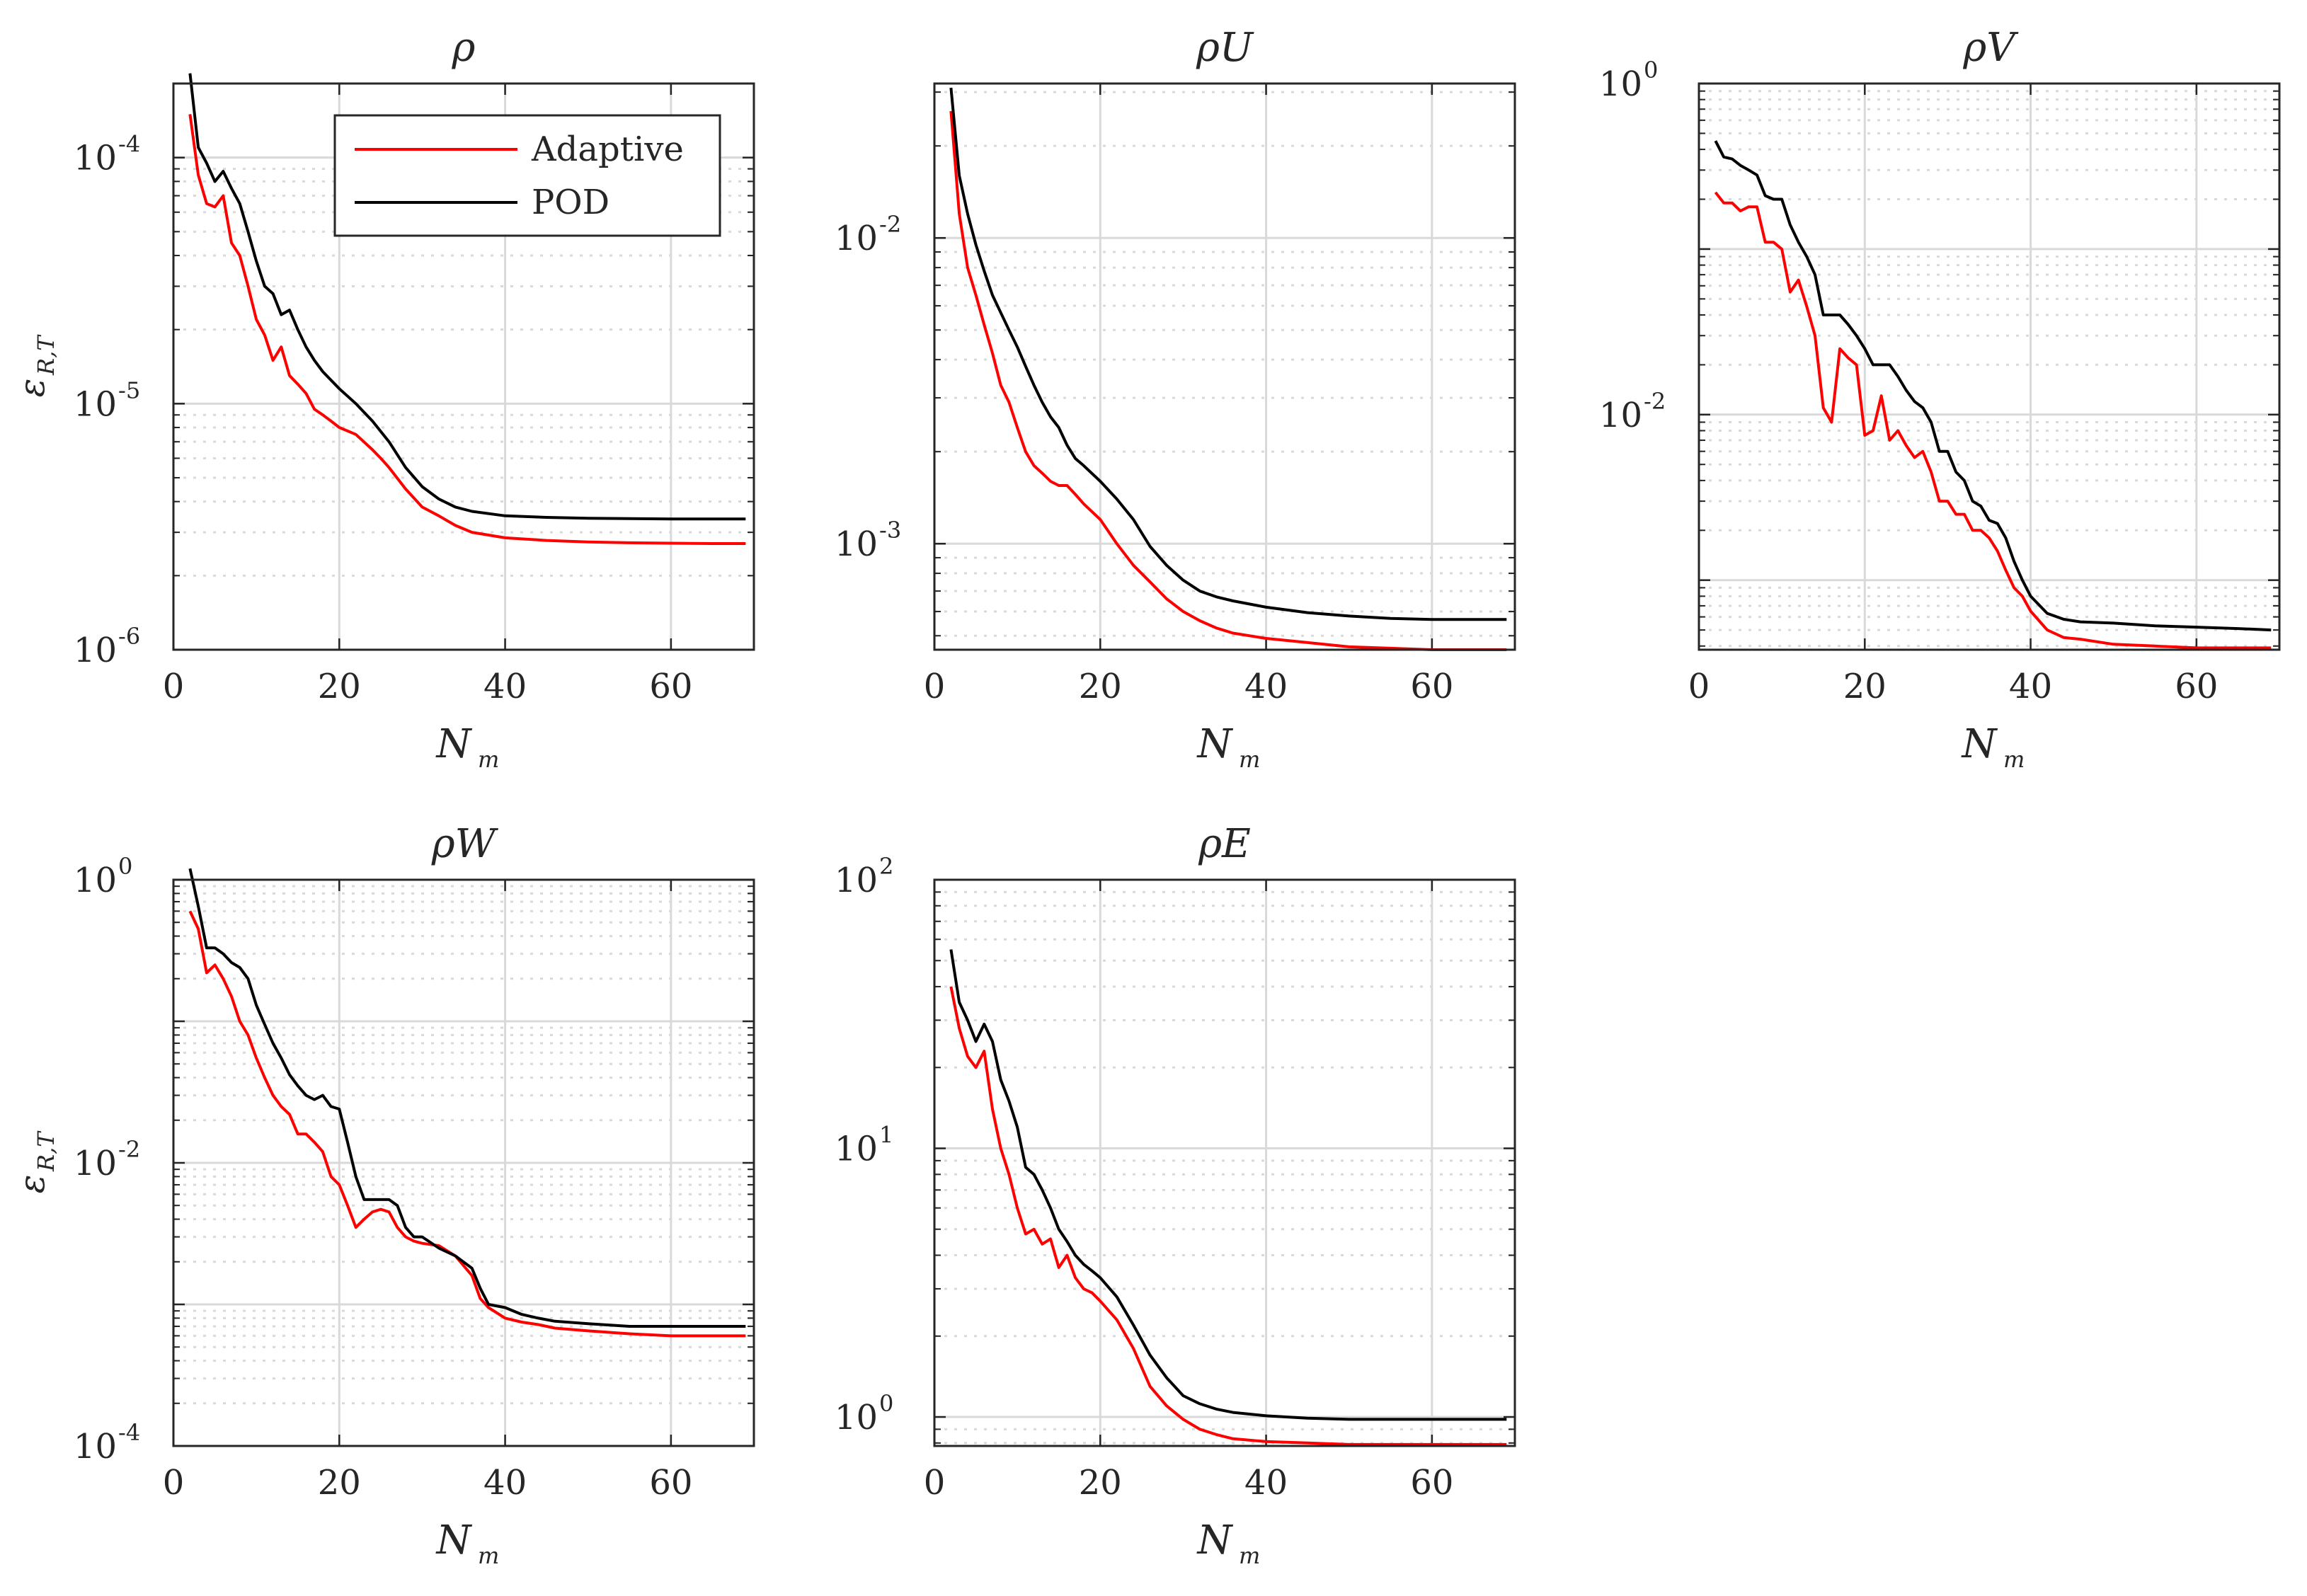 Image resolution: width=2307 pixels, height=1596 pixels. What do you see at coordinates (1990, 48) in the screenshot?
I see `panel-title: ρV` at bounding box center [1990, 48].